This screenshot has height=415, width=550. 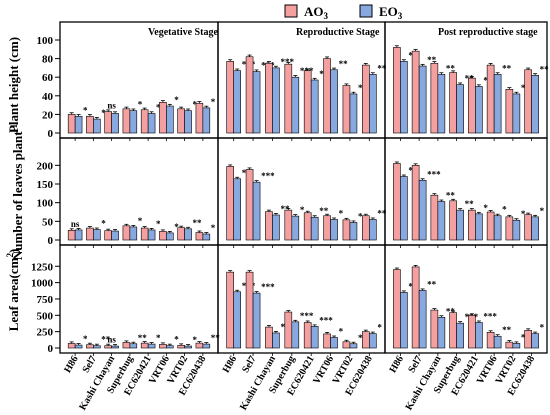 I want to click on legend-swatch-eo3, so click(x=366, y=11).